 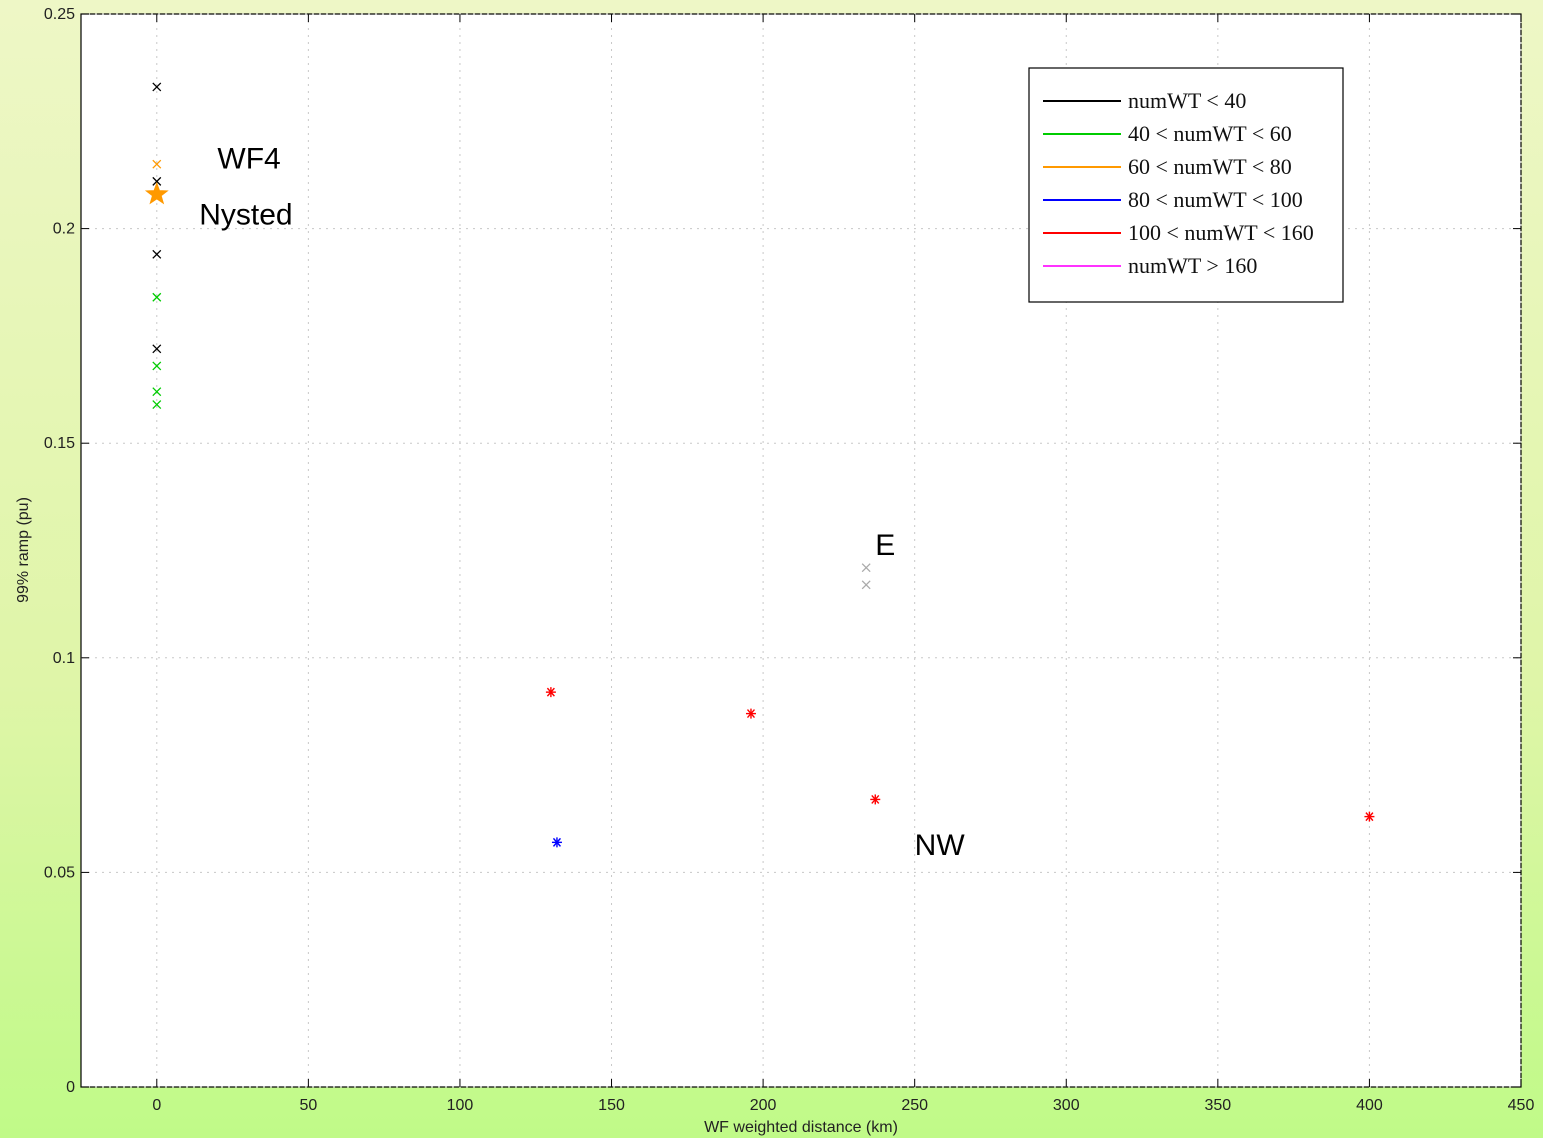 I want to click on x-tick-label: 150, so click(x=611, y=1105).